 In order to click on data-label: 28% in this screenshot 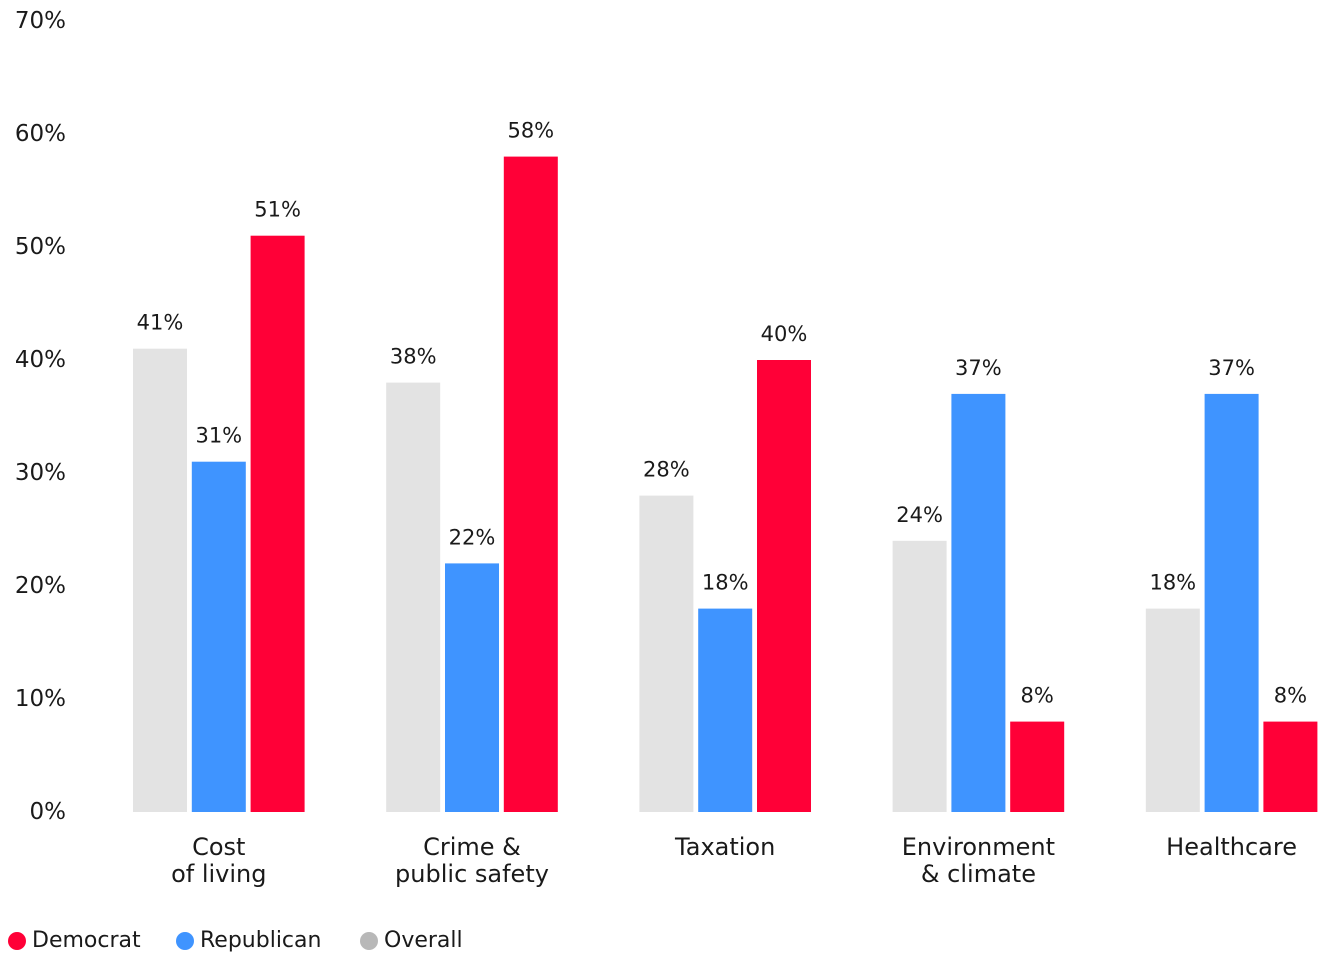, I will do `click(666, 470)`.